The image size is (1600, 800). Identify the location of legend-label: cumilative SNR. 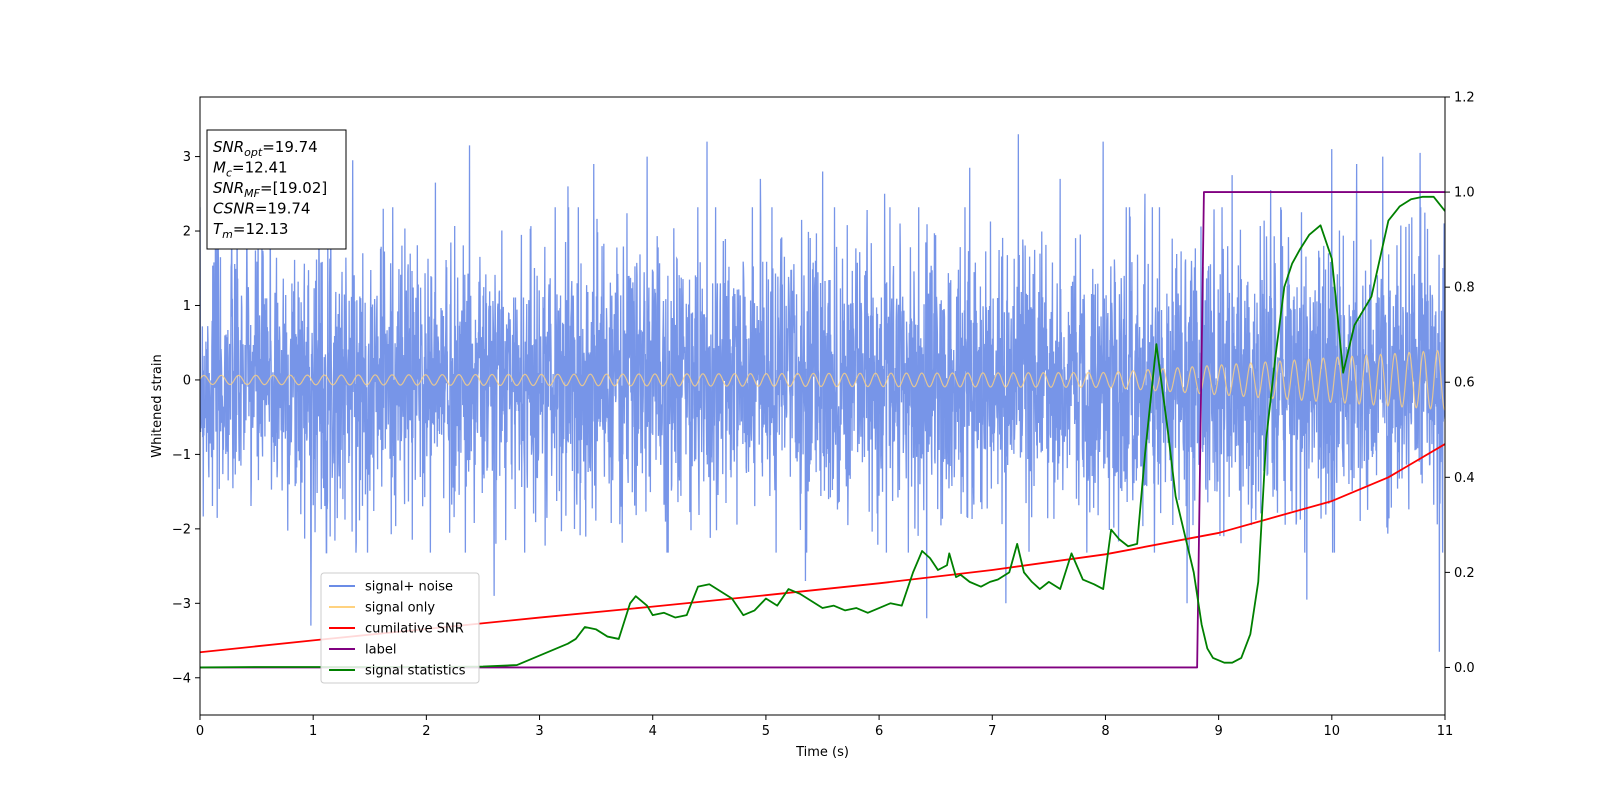
(414, 629).